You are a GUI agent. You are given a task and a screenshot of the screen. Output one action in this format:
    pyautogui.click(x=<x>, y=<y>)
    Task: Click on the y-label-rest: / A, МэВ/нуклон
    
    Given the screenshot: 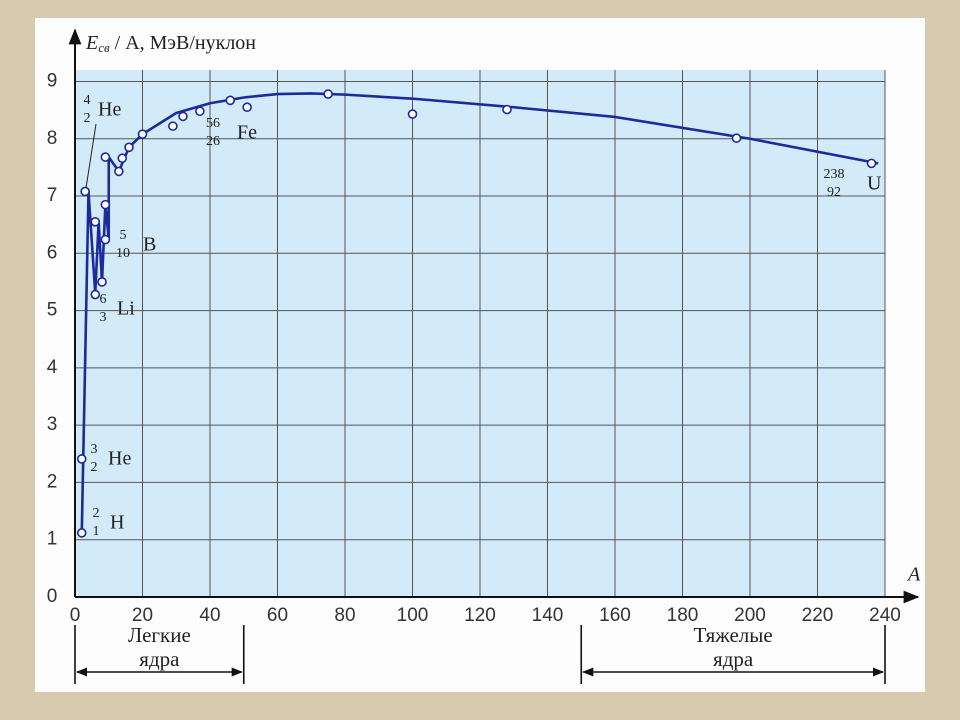 What is the action you would take?
    pyautogui.click(x=183, y=43)
    